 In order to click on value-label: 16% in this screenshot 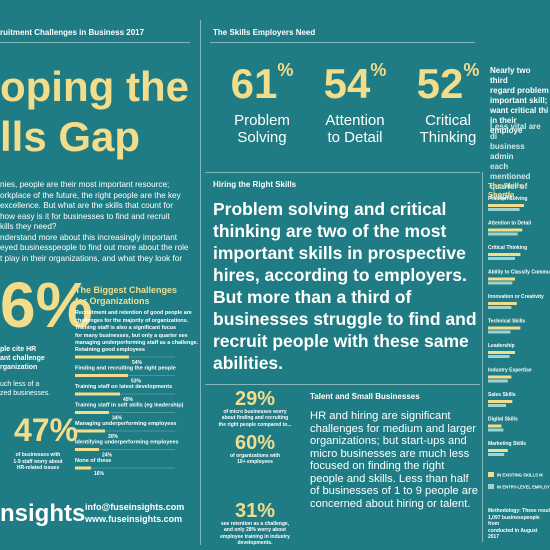, I will do `click(99, 474)`.